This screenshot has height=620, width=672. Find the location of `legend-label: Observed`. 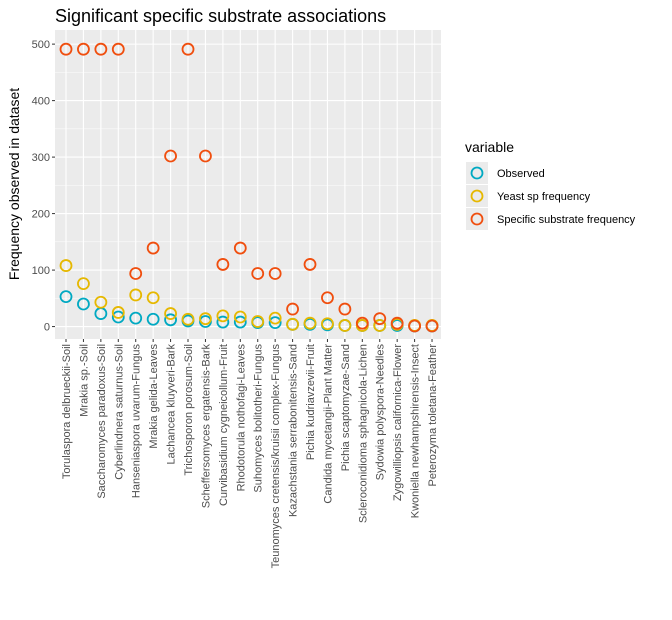

legend-label: Observed is located at coordinates (521, 174).